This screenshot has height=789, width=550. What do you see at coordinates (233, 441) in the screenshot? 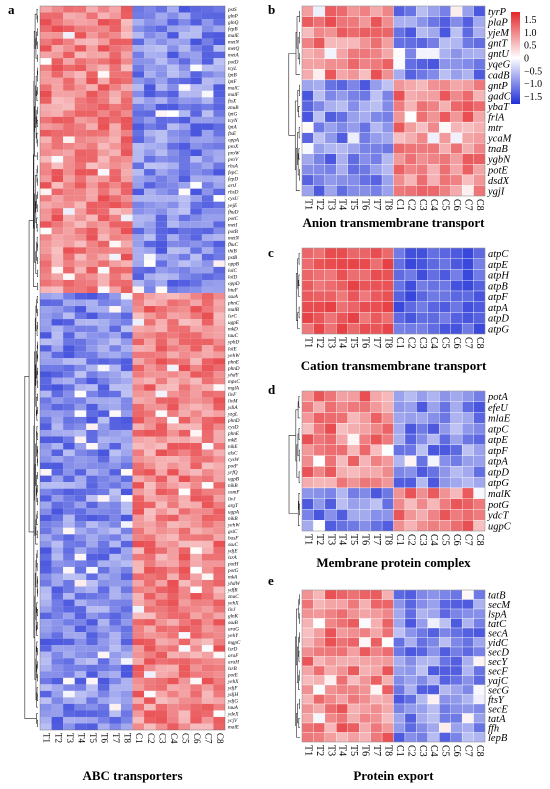
I see `row-label: mkE` at bounding box center [233, 441].